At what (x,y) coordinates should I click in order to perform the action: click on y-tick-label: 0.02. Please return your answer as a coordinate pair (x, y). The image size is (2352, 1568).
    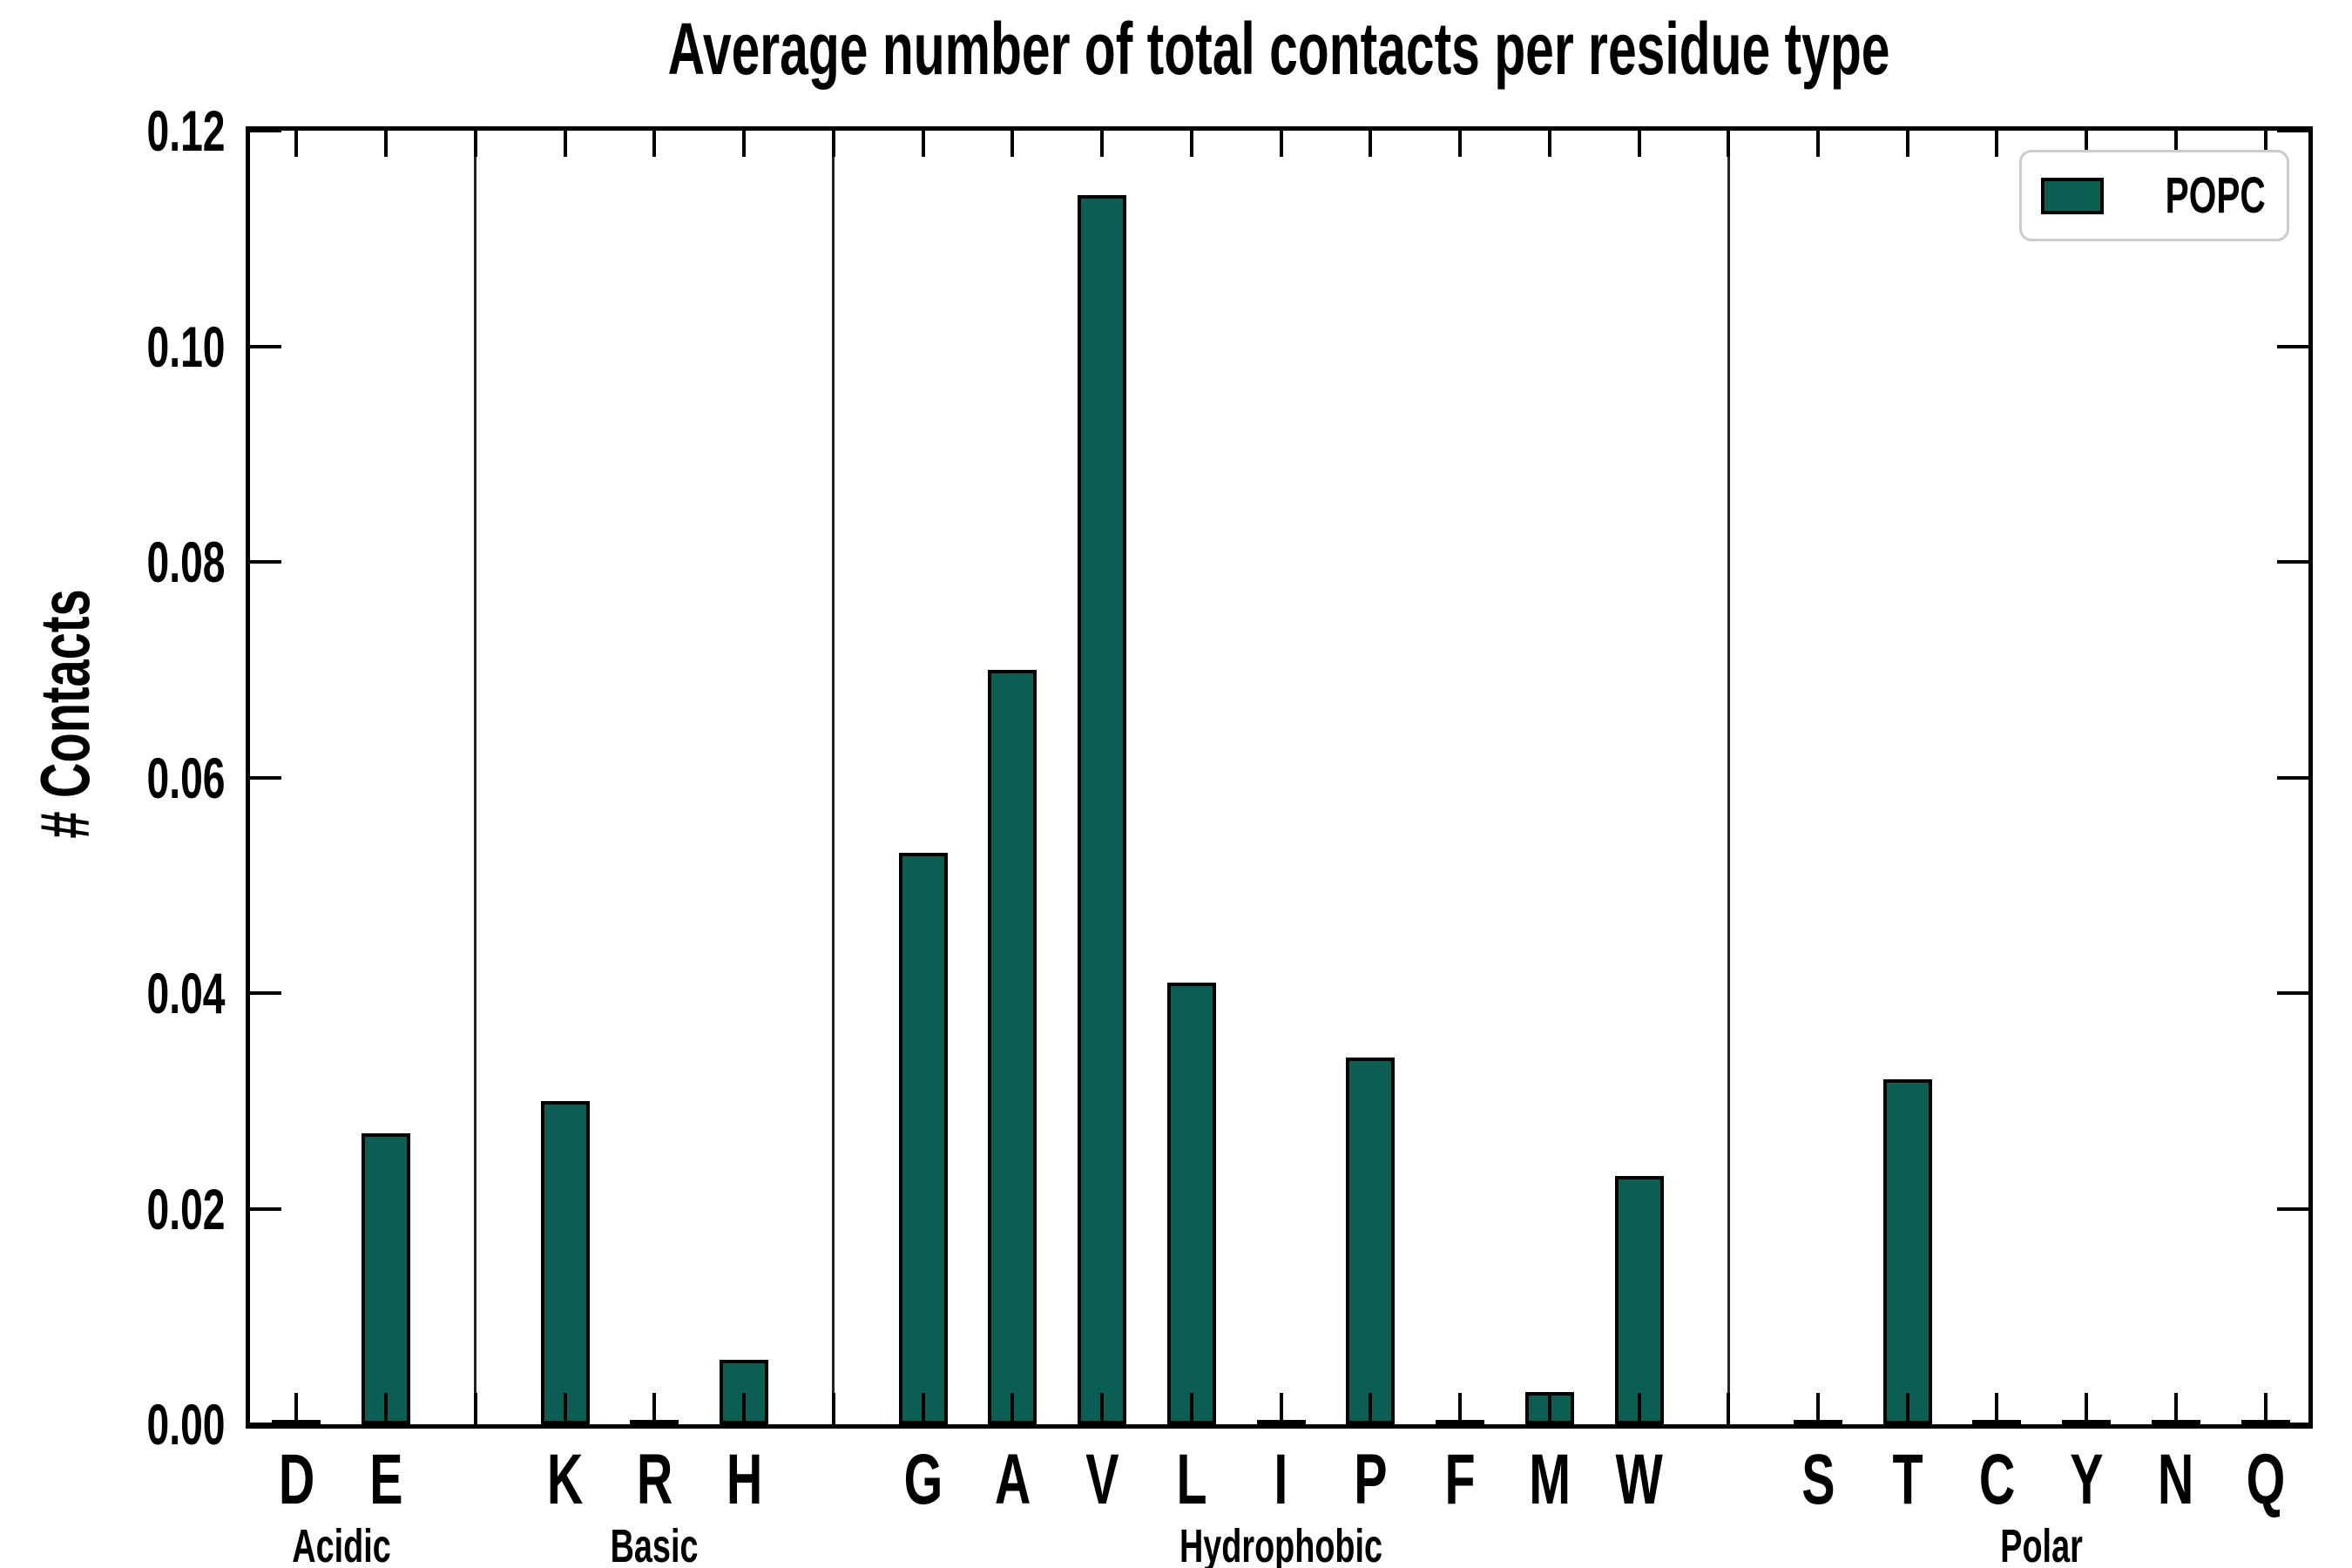
    Looking at the image, I should click on (120, 1209).